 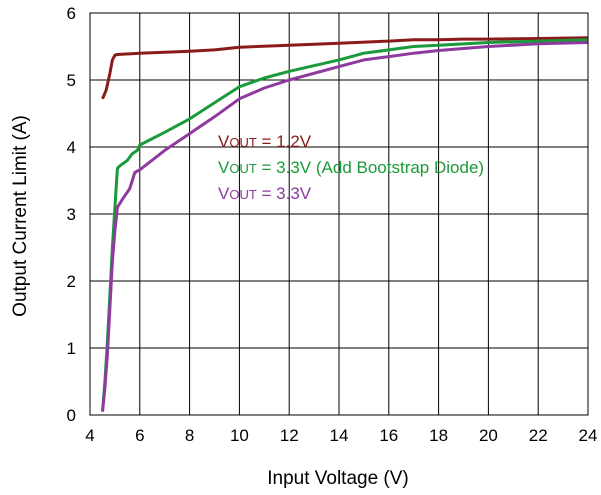 I want to click on y-tick-label: 0, so click(x=71, y=415).